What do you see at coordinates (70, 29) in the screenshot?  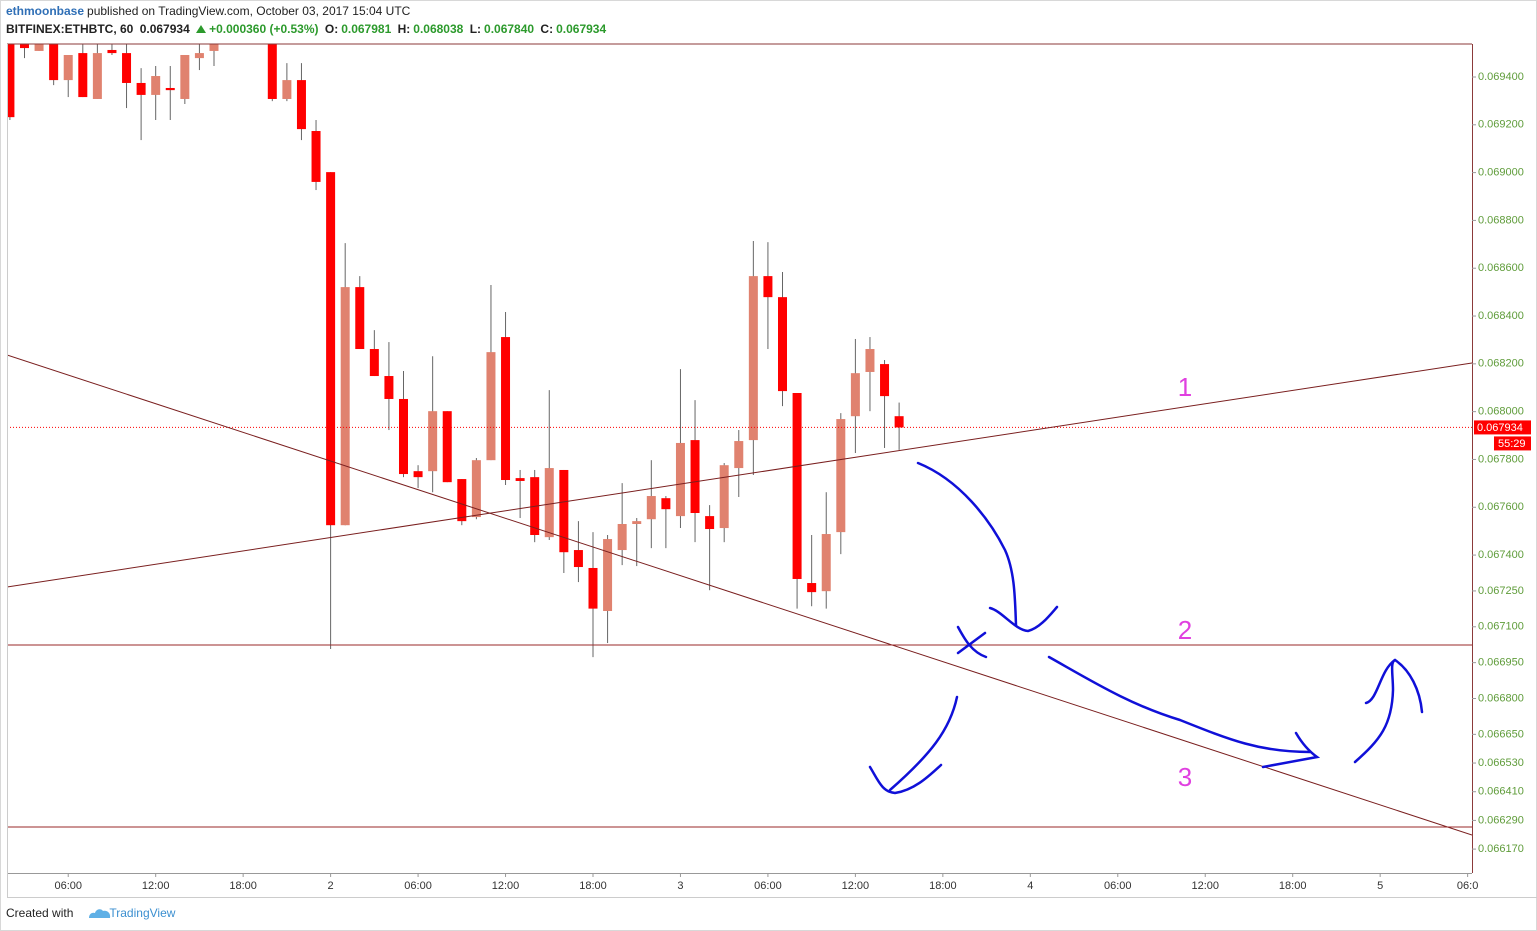 I see `symbol: BITFINEX:ETHBTC, 60` at bounding box center [70, 29].